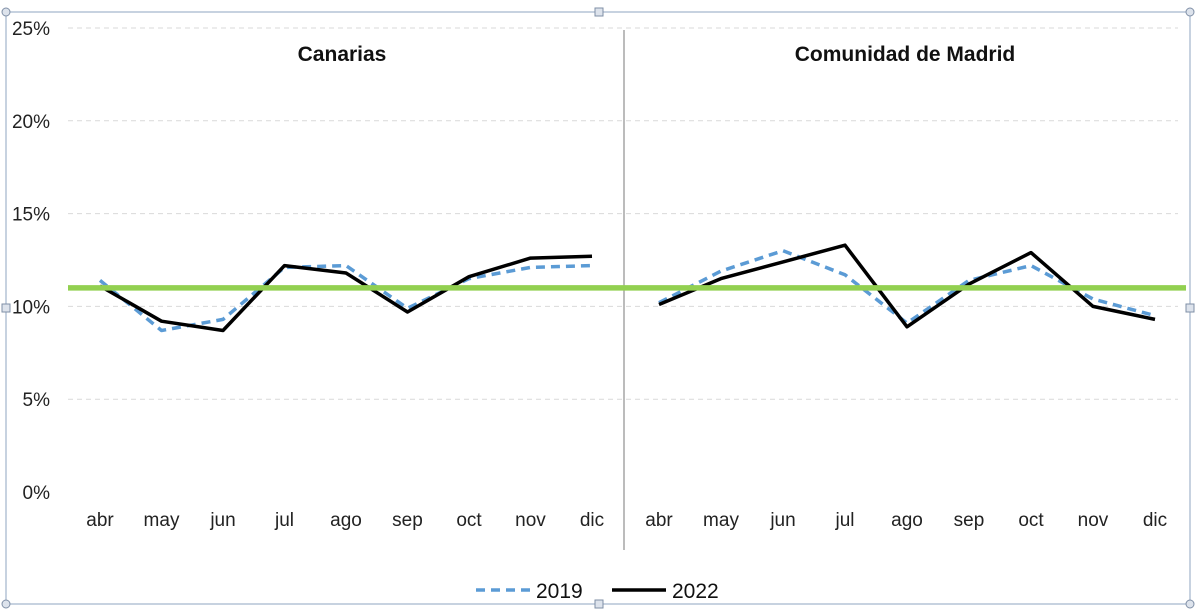  What do you see at coordinates (37, 400) in the screenshot?
I see `y-tick-label: 5%` at bounding box center [37, 400].